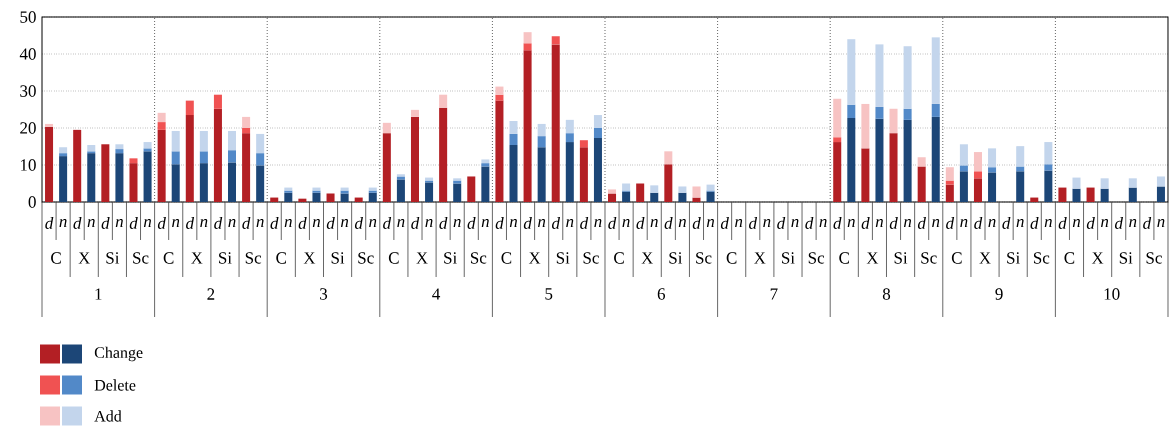 The image size is (1175, 432). What do you see at coordinates (28, 128) in the screenshot?
I see `y-tick-label: 20` at bounding box center [28, 128].